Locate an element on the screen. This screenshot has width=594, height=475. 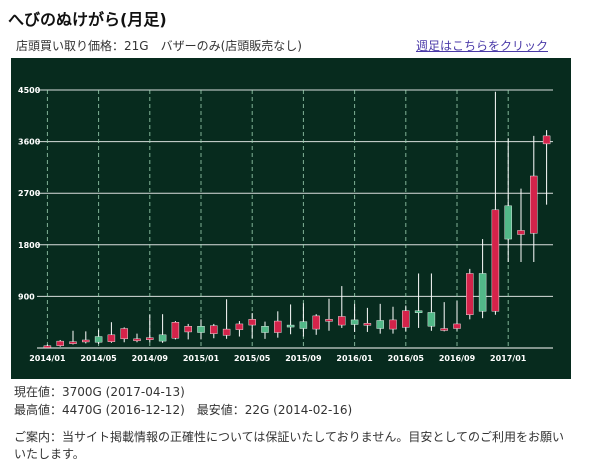
x-tick-label: 2014/09 is located at coordinates (150, 358).